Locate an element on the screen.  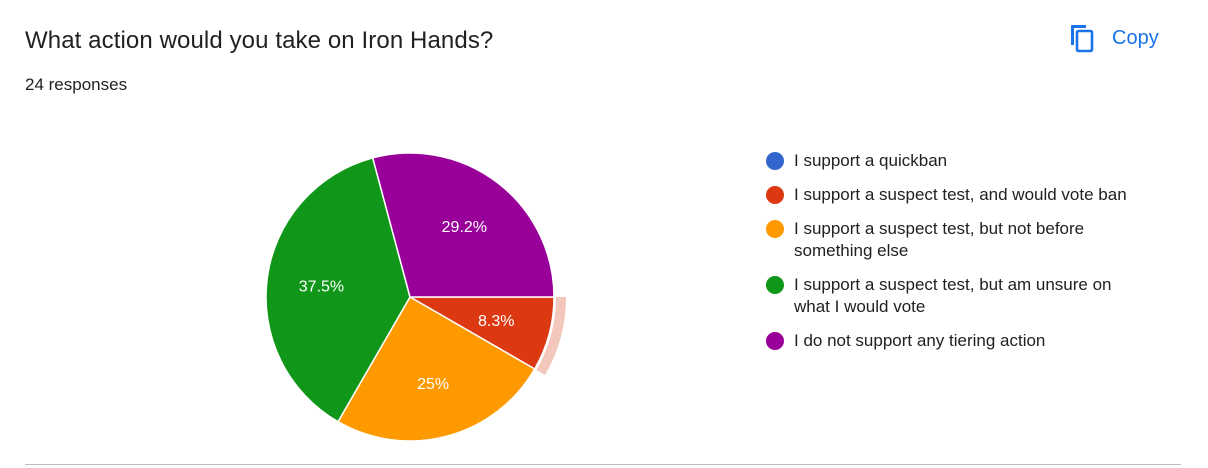
divider is located at coordinates (603, 464).